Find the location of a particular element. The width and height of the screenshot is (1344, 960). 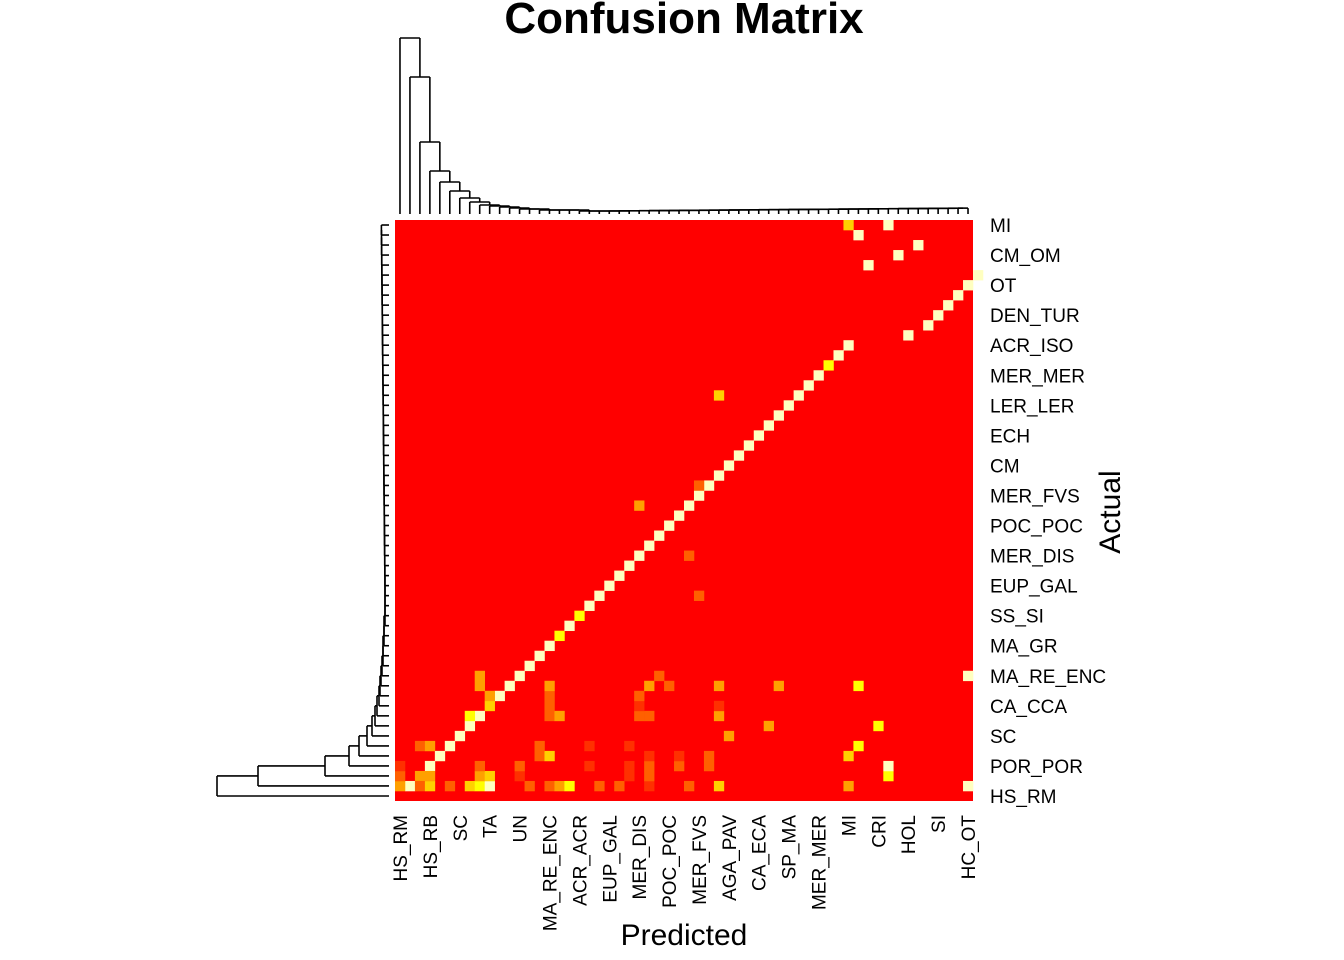

row-dendrogram is located at coordinates (302, 510).